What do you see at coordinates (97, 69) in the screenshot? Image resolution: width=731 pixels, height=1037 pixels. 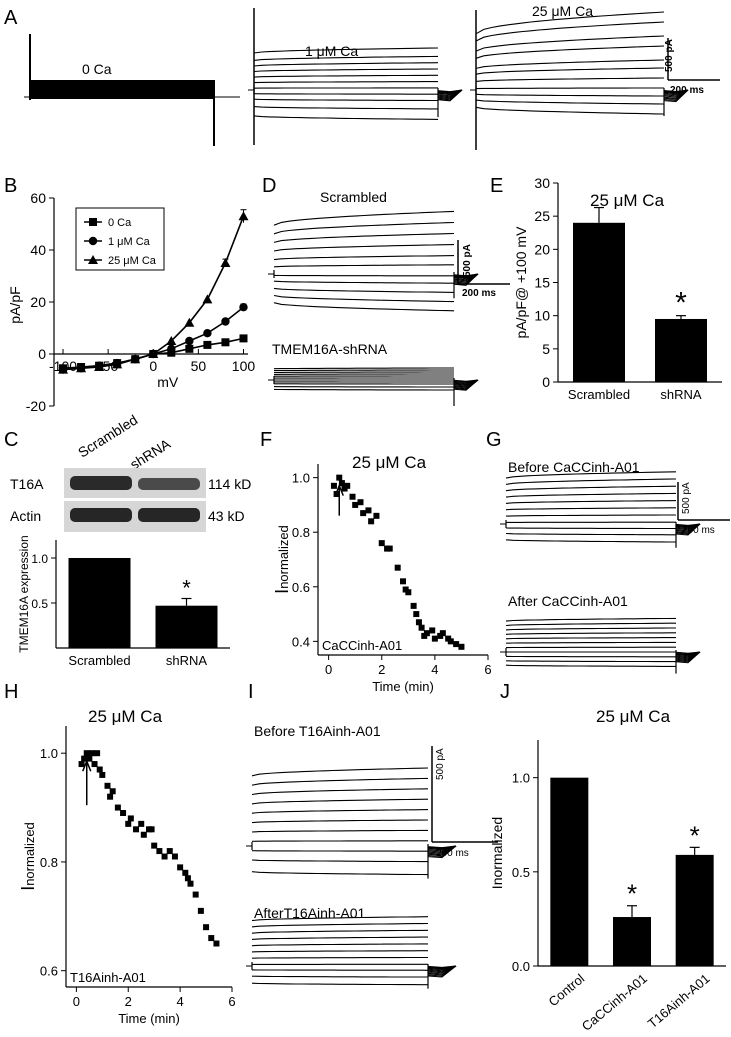 I see `label-0ca: 0 Ca` at bounding box center [97, 69].